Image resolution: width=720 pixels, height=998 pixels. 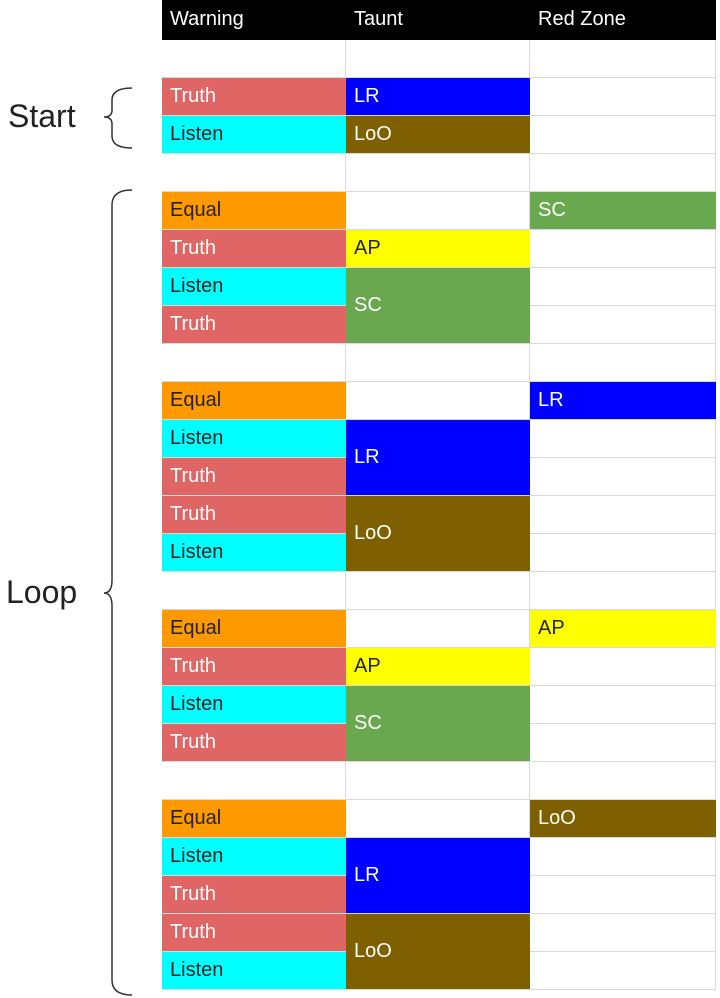 I want to click on start-label: Start, so click(x=42, y=116).